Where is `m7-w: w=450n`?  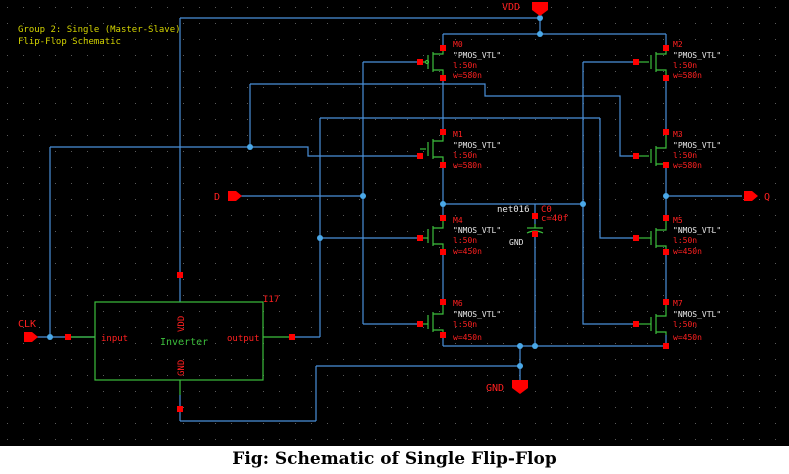 m7-w: w=450n is located at coordinates (687, 337).